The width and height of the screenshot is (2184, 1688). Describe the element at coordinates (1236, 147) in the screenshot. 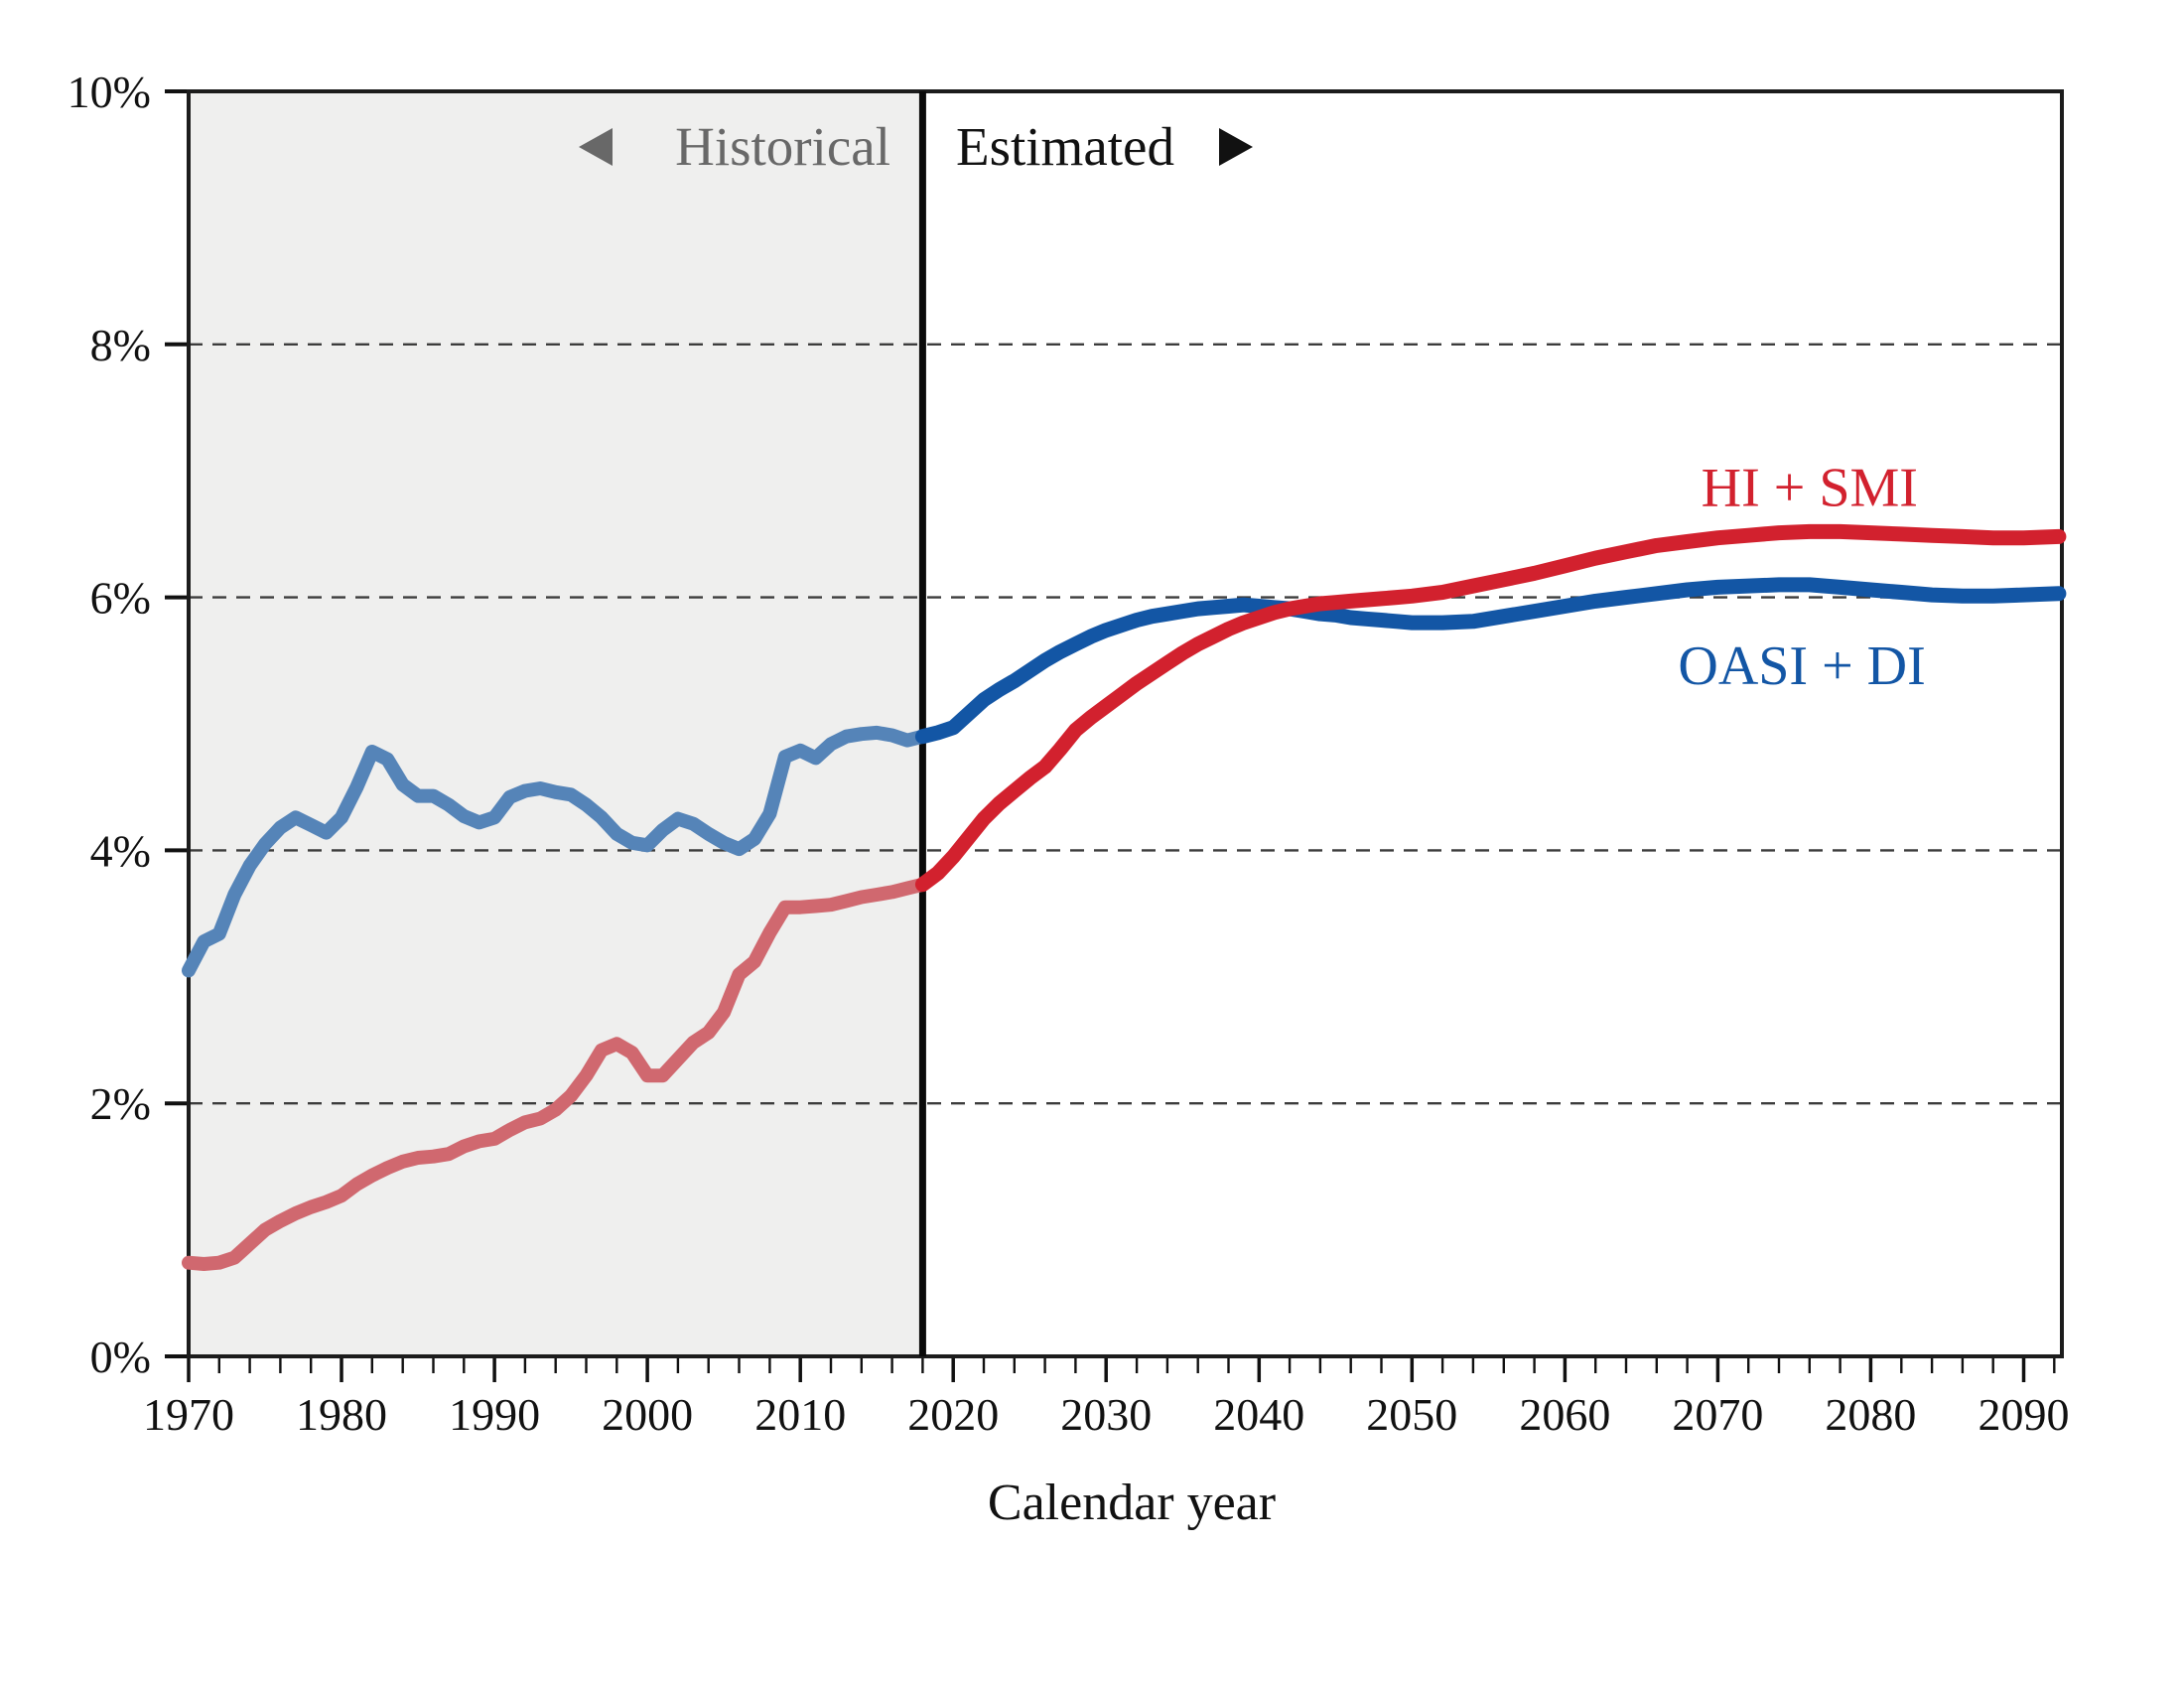

I see `estimated-right-arrow-icon` at that location.